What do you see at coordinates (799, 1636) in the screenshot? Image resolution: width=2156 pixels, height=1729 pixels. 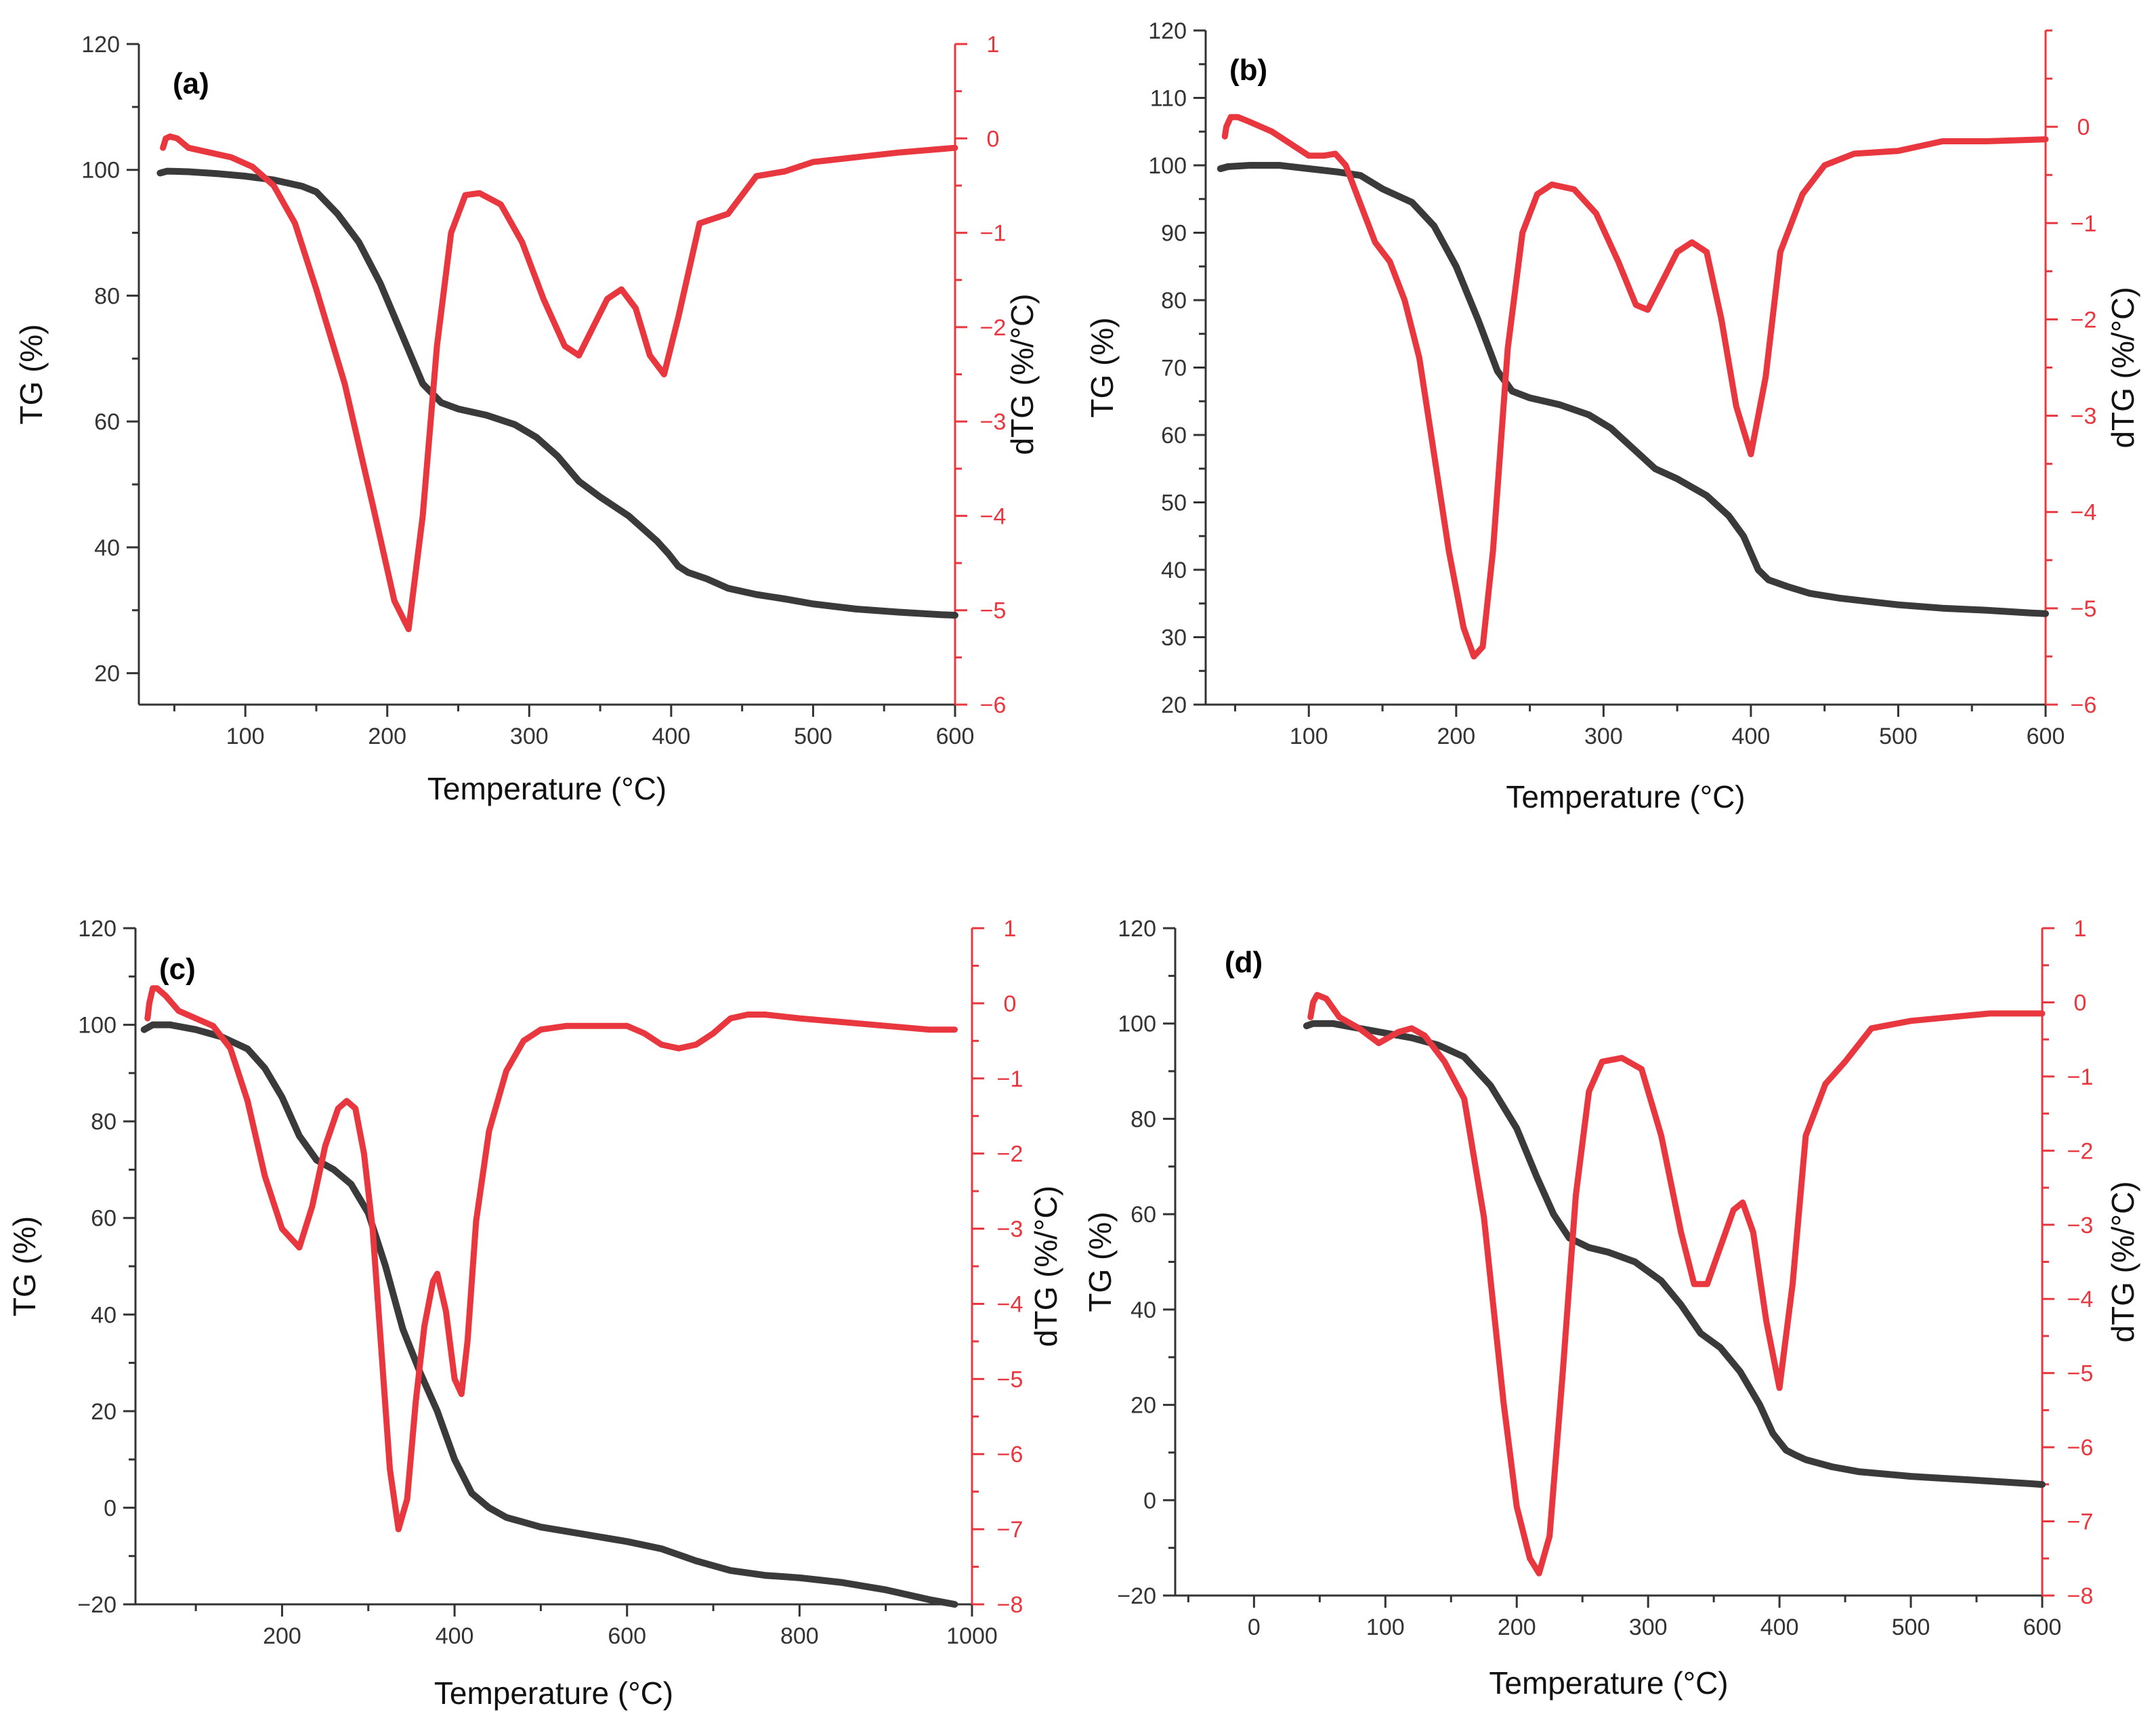 I see `x-tick-label: 800` at bounding box center [799, 1636].